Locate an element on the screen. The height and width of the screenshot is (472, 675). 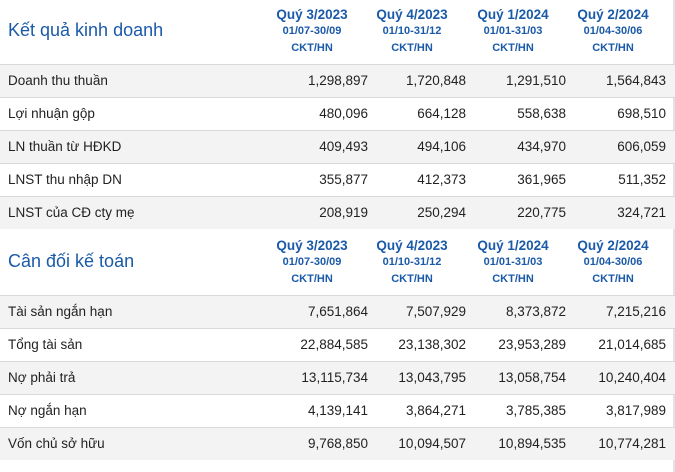
cell-value: 8,373,872 is located at coordinates (535, 311).